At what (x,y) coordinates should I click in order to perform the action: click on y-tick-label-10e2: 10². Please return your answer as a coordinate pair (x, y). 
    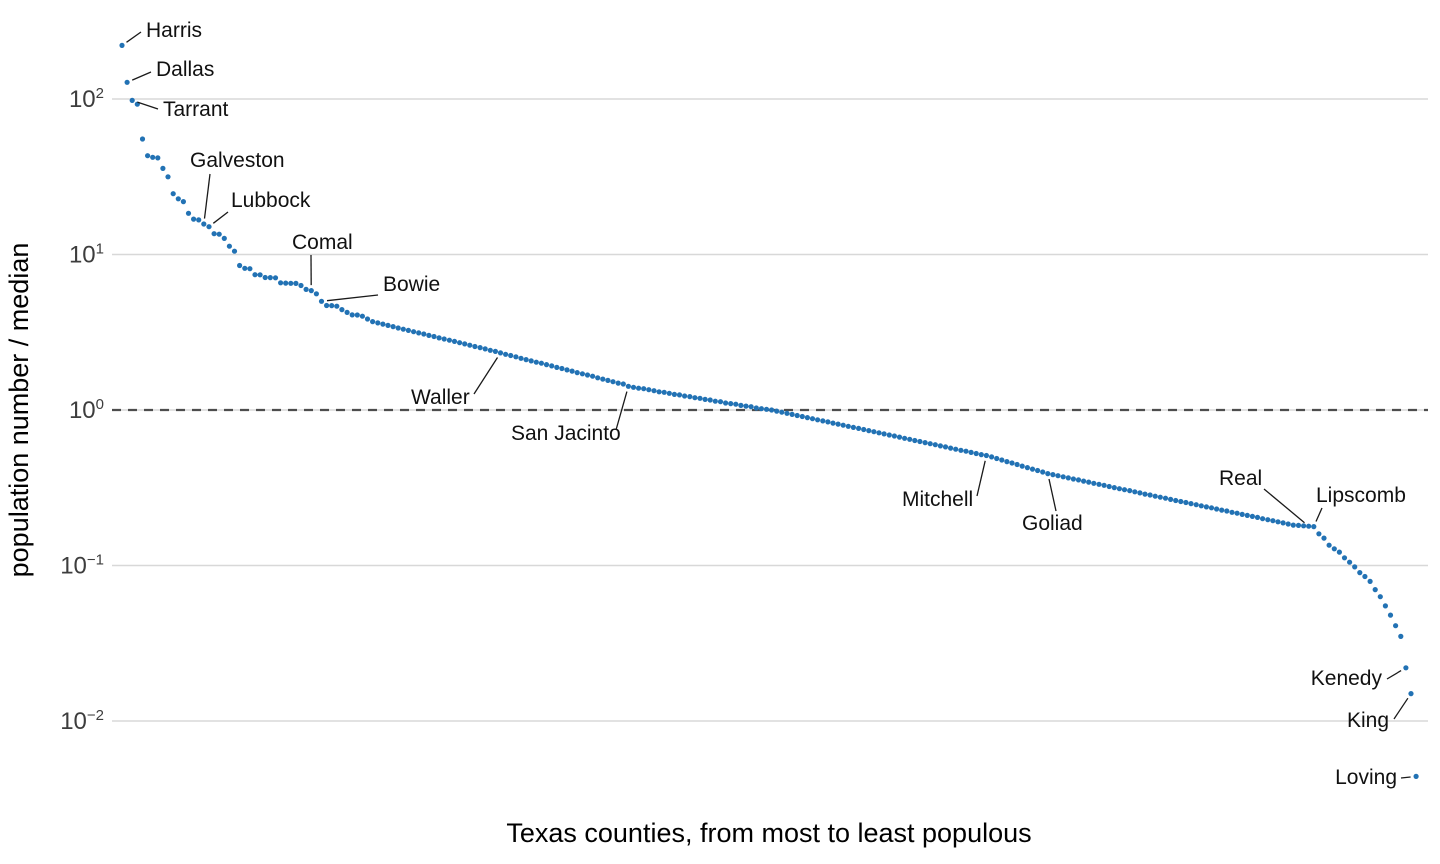
    Looking at the image, I should click on (86, 99).